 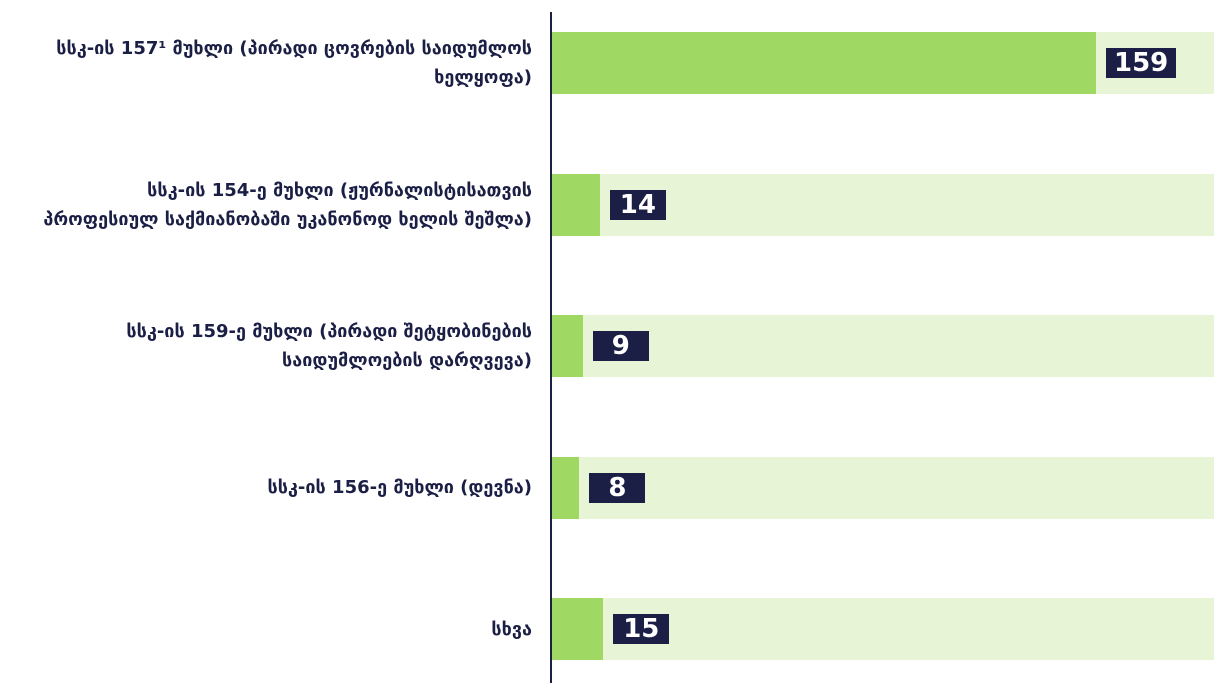 What do you see at coordinates (641, 629) in the screenshot?
I see `value-label: 15` at bounding box center [641, 629].